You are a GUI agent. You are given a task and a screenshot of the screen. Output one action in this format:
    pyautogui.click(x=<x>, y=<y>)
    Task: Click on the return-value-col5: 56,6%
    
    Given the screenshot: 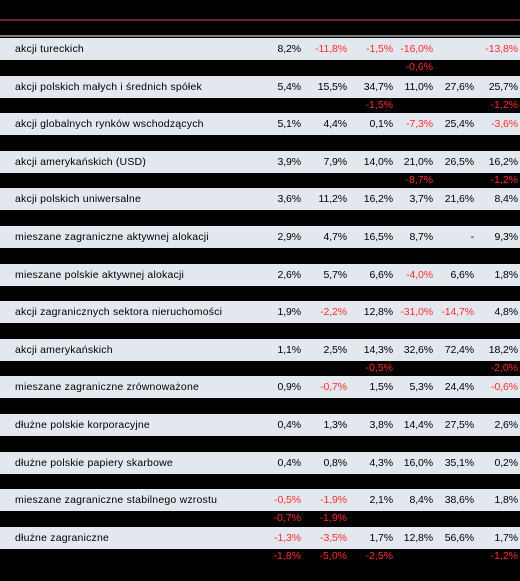 What is the action you would take?
    pyautogui.click(x=459, y=538)
    